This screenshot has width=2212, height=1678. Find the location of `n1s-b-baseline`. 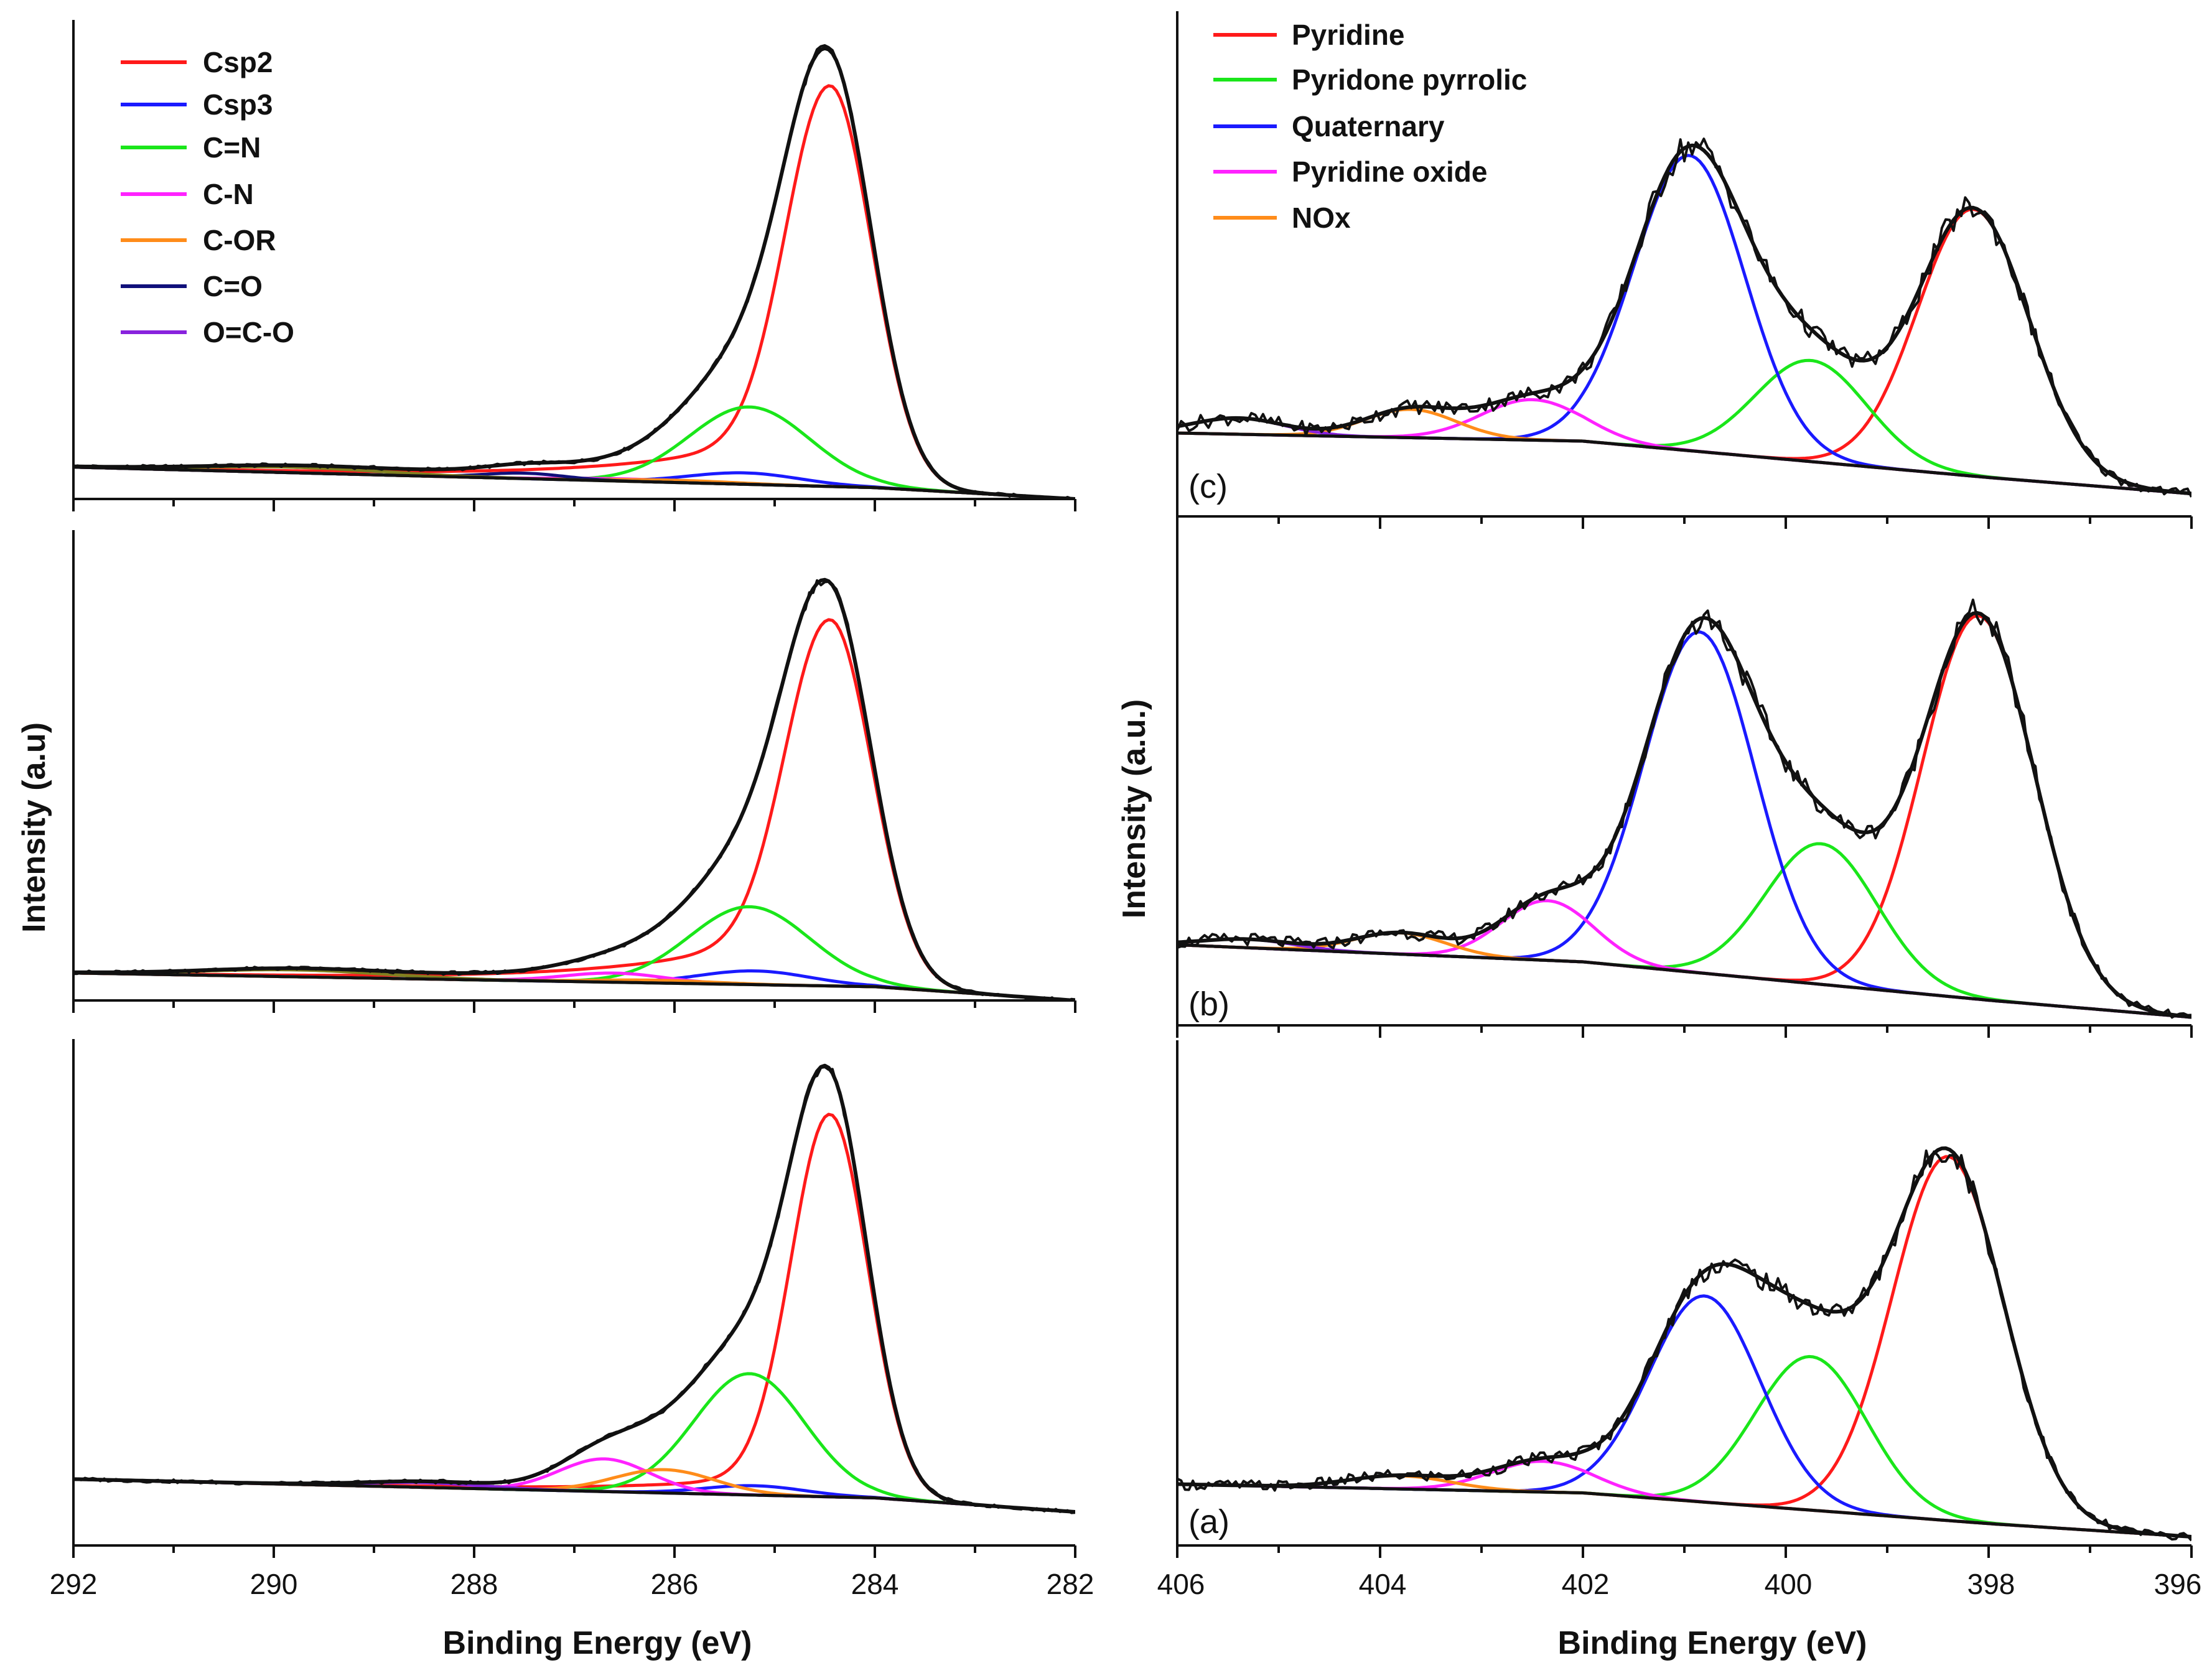

n1s-b-baseline is located at coordinates (1684, 981).